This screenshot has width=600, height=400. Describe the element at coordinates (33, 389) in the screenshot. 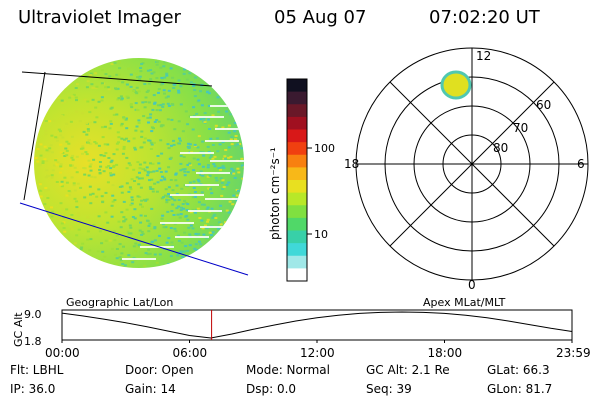

I see `ip-value: IP: 36.0` at that location.